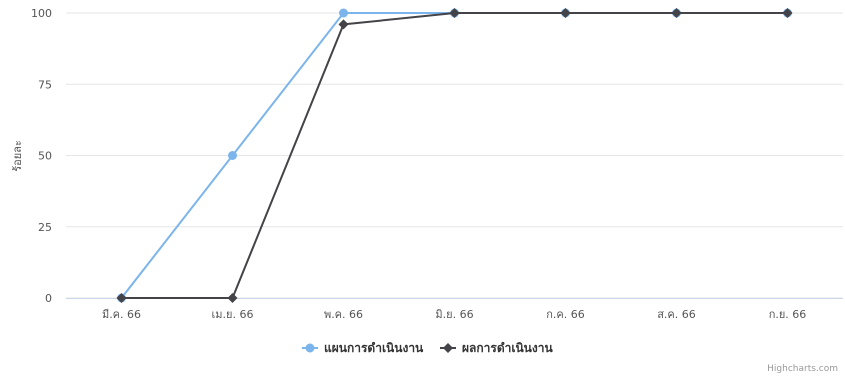 Image resolution: width=845 pixels, height=377 pixels. I want to click on legend-label: ผลการดำเนินงาน, so click(507, 348).